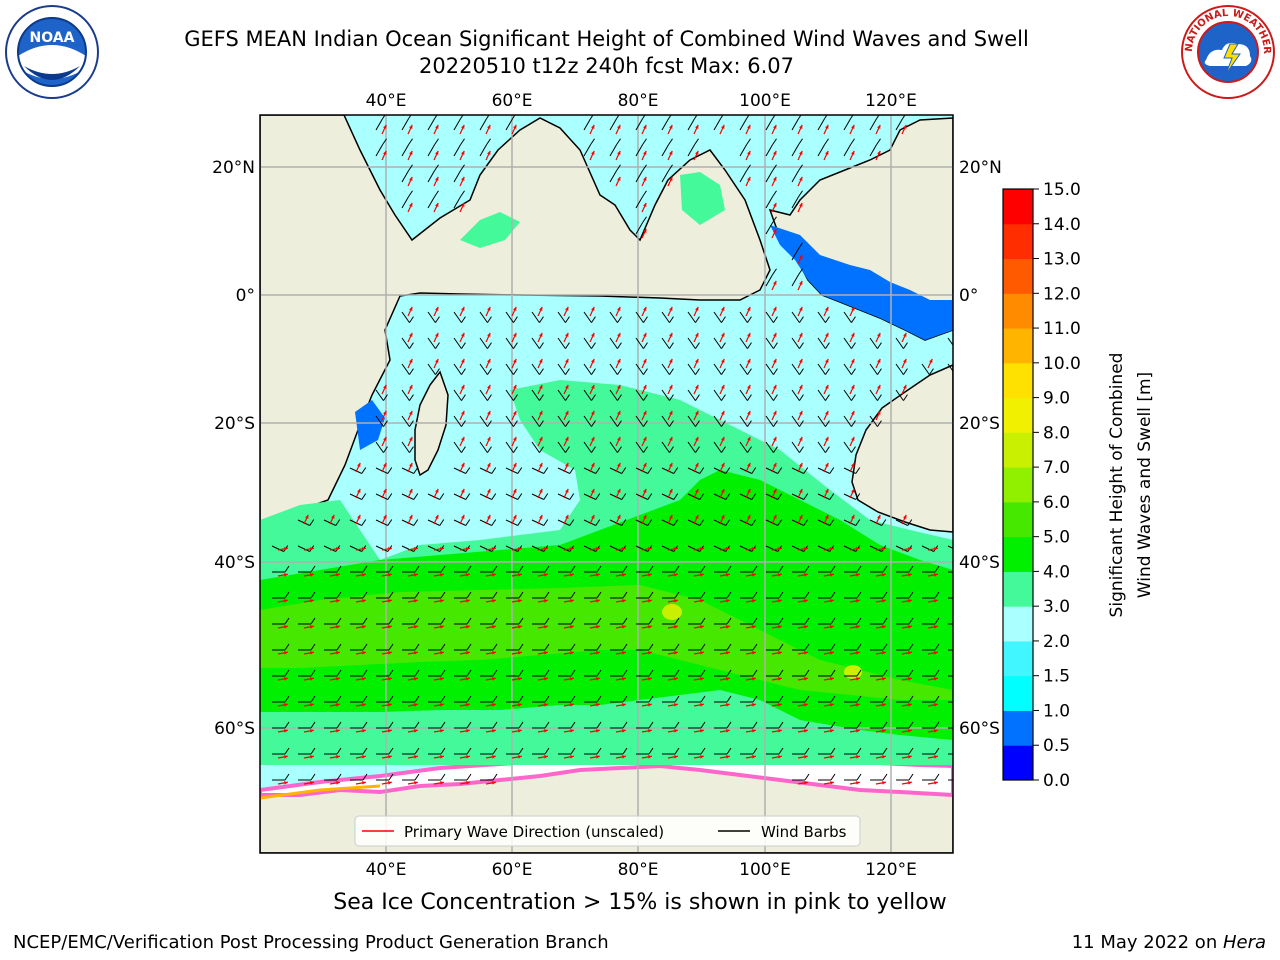 The width and height of the screenshot is (1280, 960). What do you see at coordinates (638, 870) in the screenshot?
I see `lon-label-bottom-80e: 80°E` at bounding box center [638, 870].